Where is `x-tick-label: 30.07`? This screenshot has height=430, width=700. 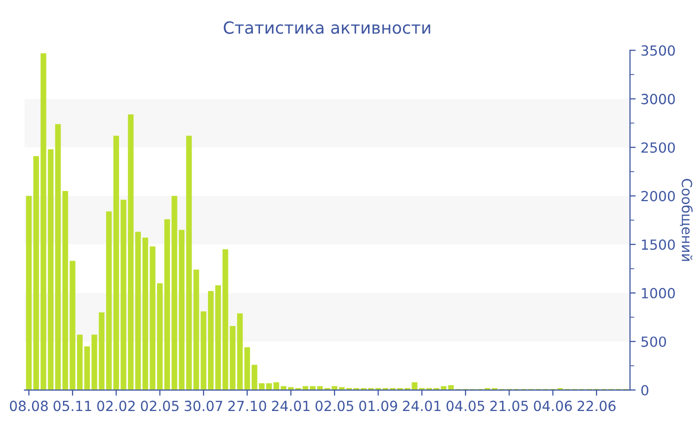
x-tick-label: 30.07 is located at coordinates (203, 406).